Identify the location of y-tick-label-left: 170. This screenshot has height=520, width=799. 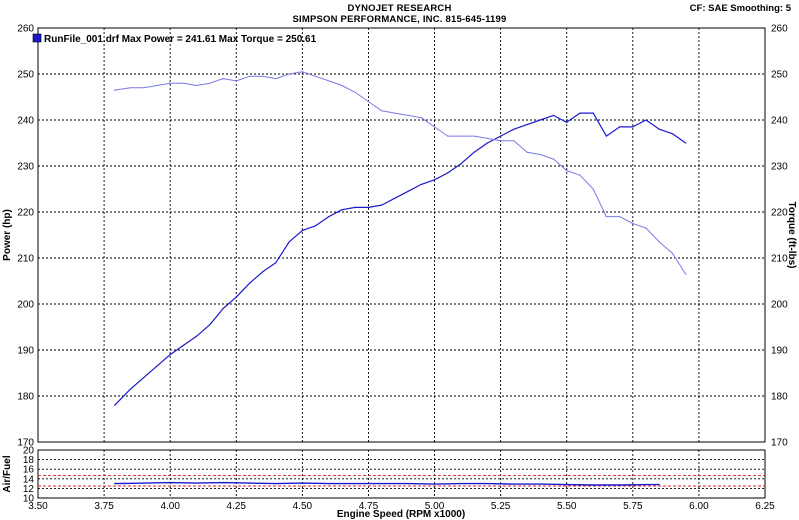
(25, 443).